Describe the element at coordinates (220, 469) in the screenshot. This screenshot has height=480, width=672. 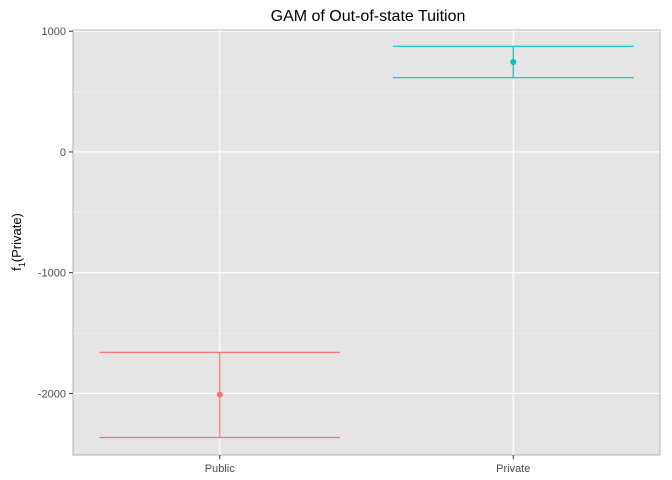
I see `x-tick-label: Public` at that location.